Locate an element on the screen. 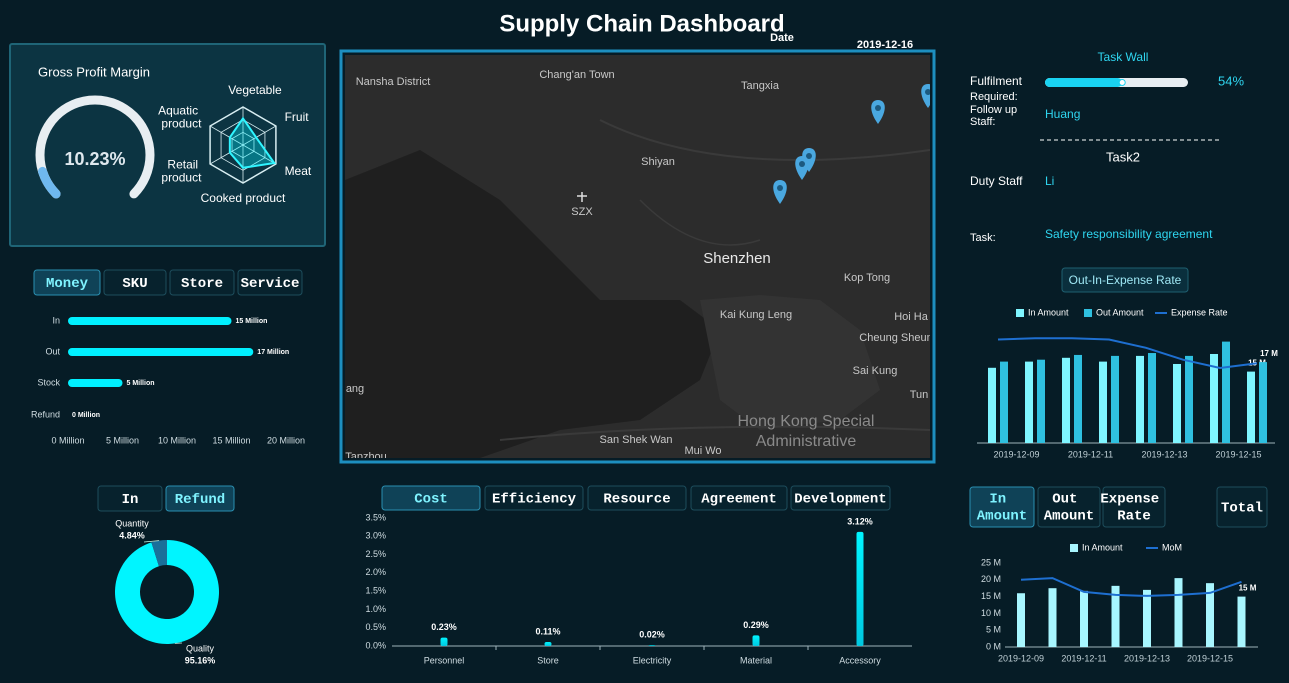 The width and height of the screenshot is (1289, 683). x-tick-label: Accessory is located at coordinates (860, 660).